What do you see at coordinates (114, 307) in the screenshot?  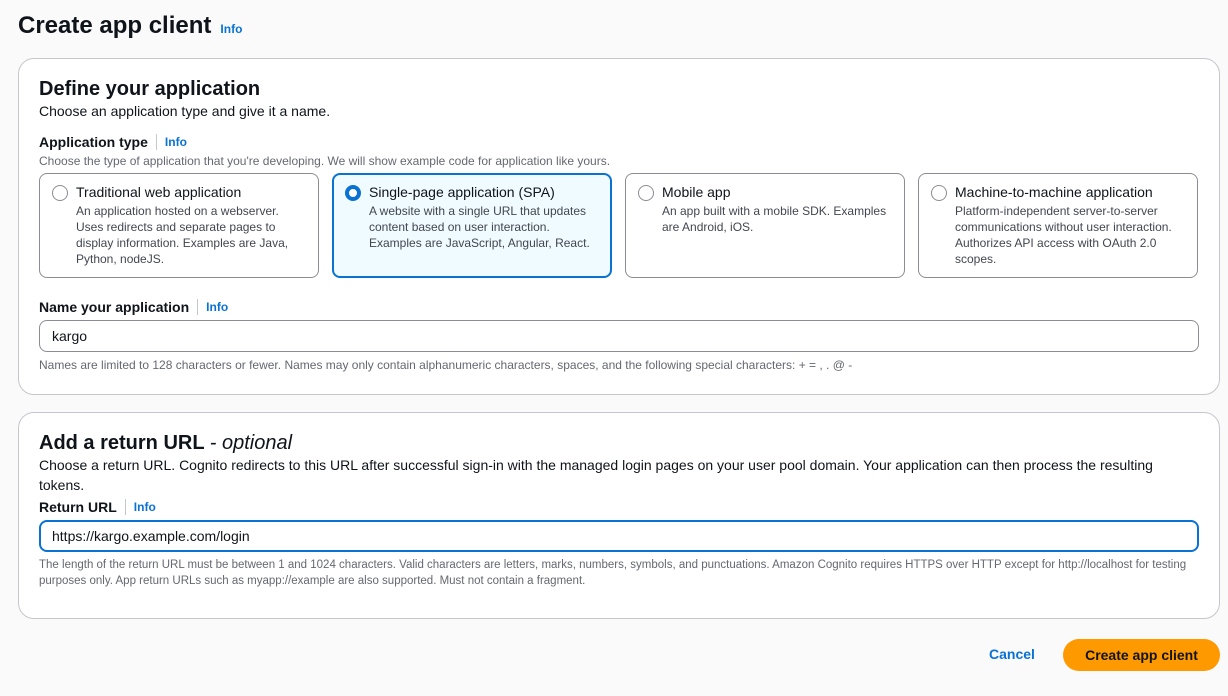 I see `label-text: Name your application` at bounding box center [114, 307].